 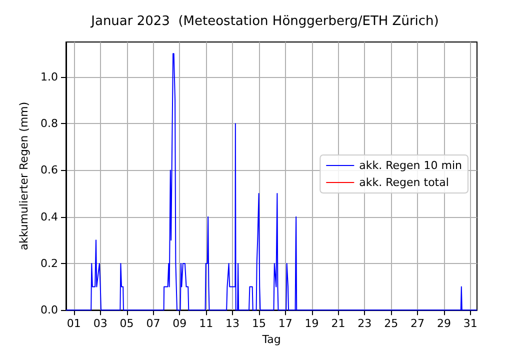 What do you see at coordinates (49, 123) in the screenshot?
I see `y-tick-label: 0.8` at bounding box center [49, 123].